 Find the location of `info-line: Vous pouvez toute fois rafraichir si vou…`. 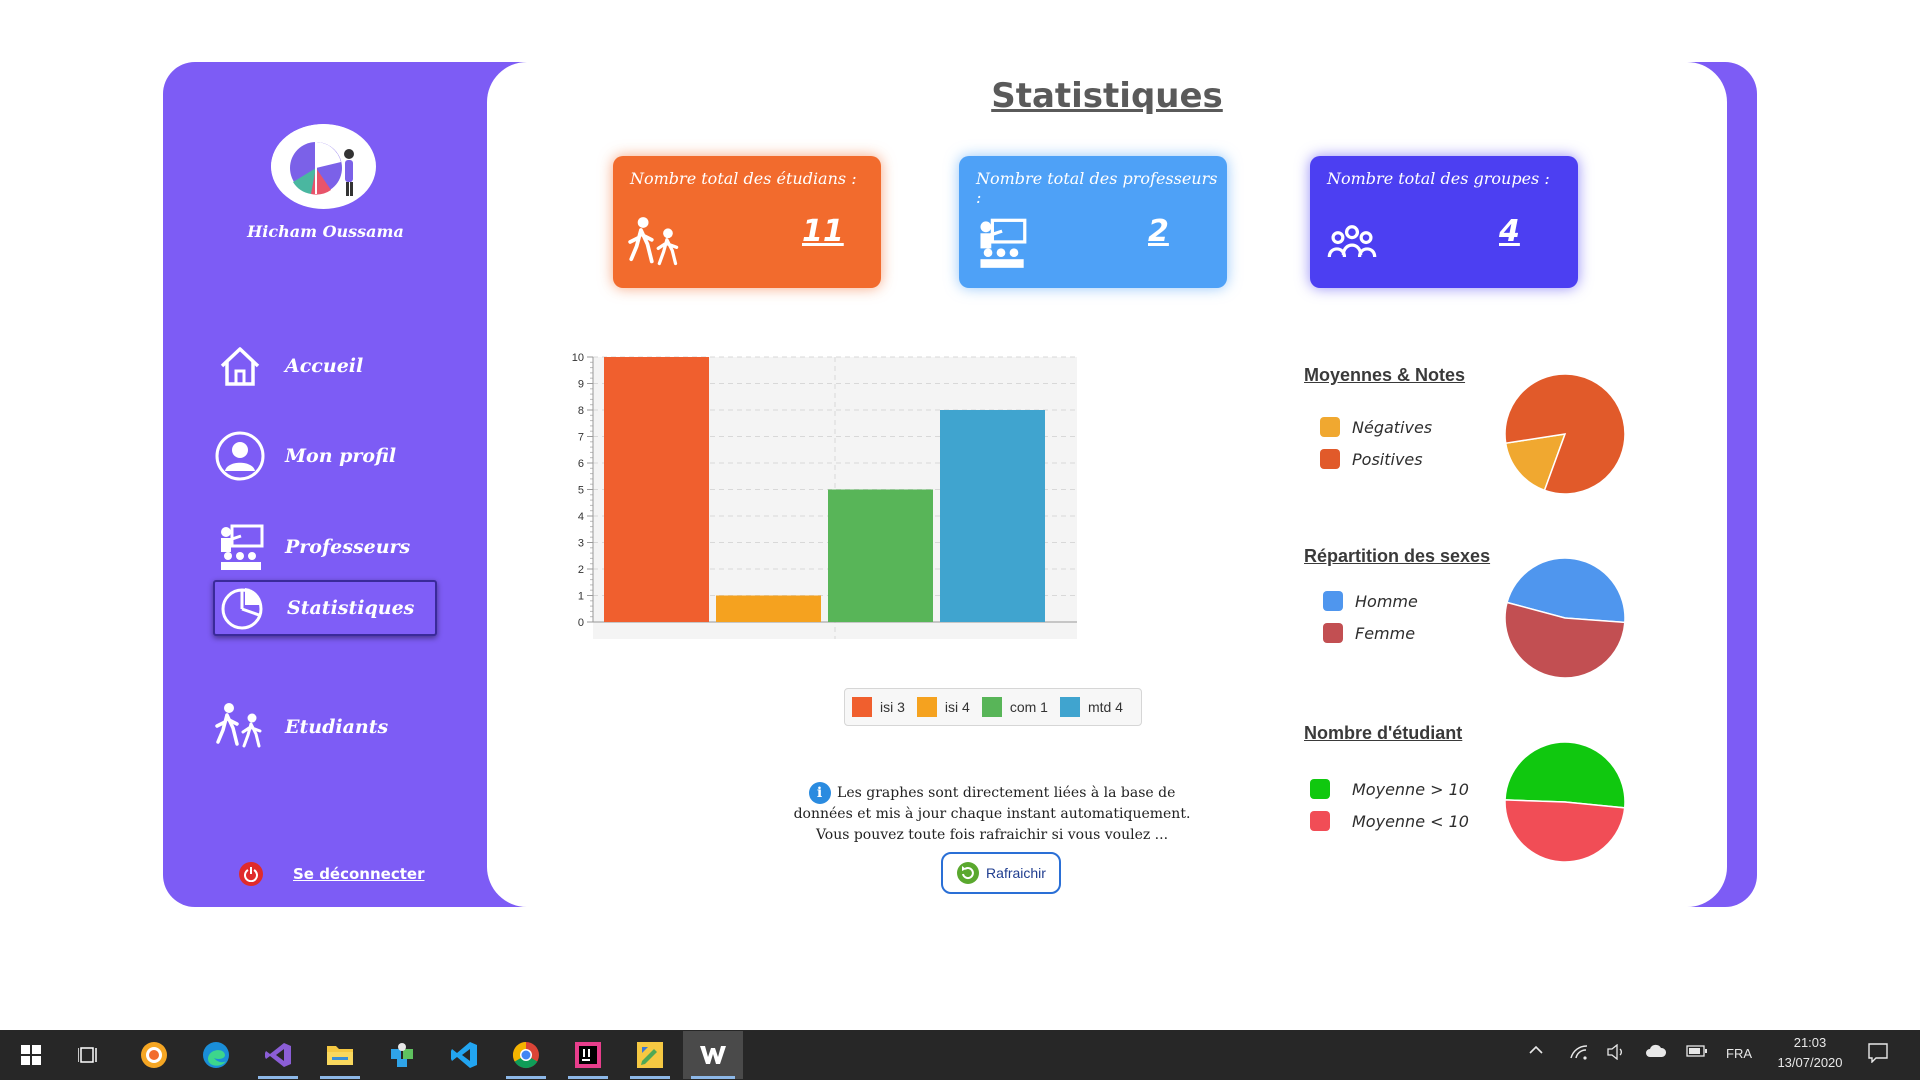

info-line: Vous pouvez toute fois rafraichir si vou… is located at coordinates (992, 835).